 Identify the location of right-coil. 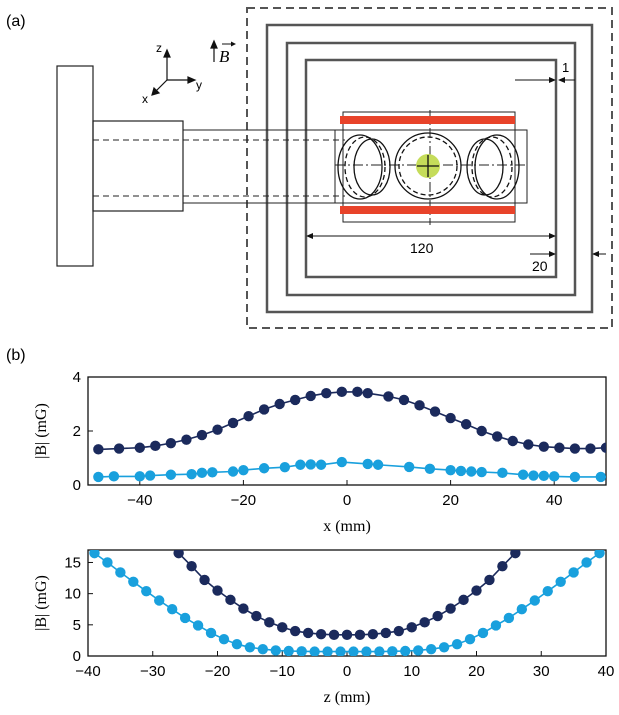
(493, 167).